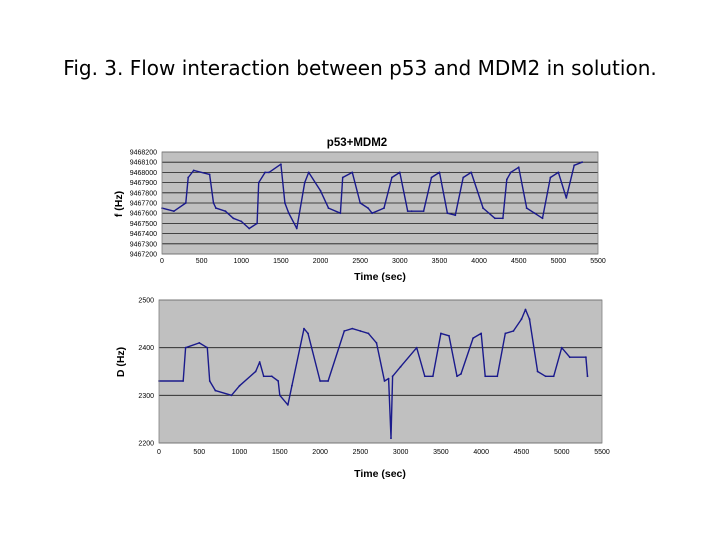 This screenshot has width=720, height=540. I want to click on chart1-x-tick-label: 4500, so click(519, 261).